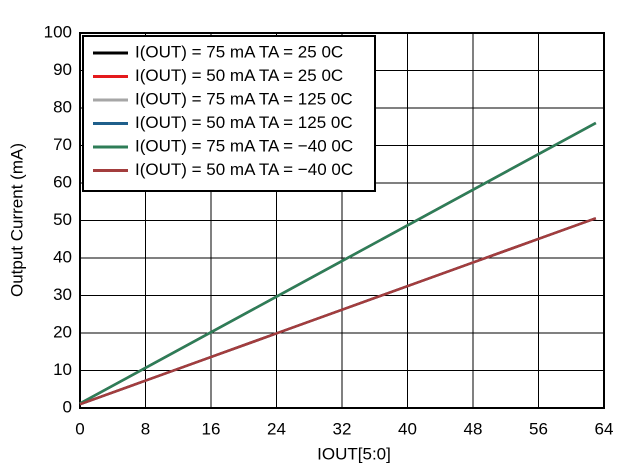 The height and width of the screenshot is (475, 641). Describe the element at coordinates (62, 106) in the screenshot. I see `y-tick-label: 80` at that location.